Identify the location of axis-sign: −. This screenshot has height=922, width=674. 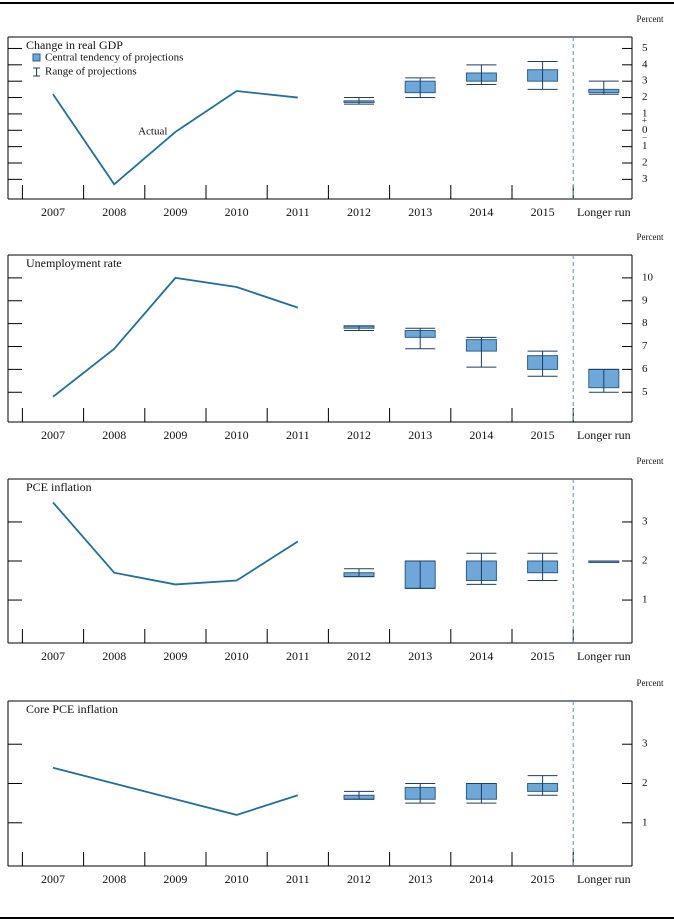
(644, 137).